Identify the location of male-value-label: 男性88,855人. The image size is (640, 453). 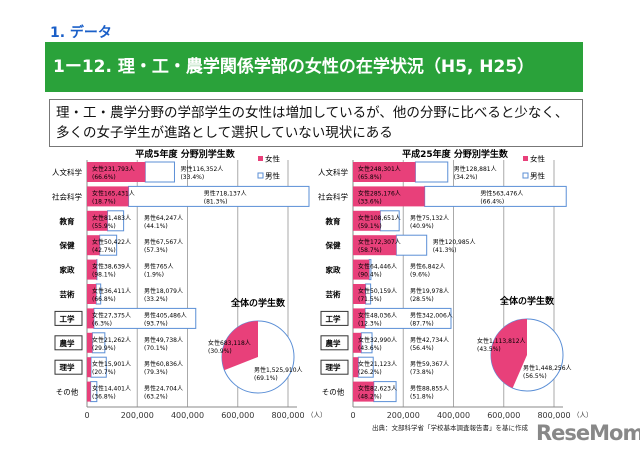
(429, 389).